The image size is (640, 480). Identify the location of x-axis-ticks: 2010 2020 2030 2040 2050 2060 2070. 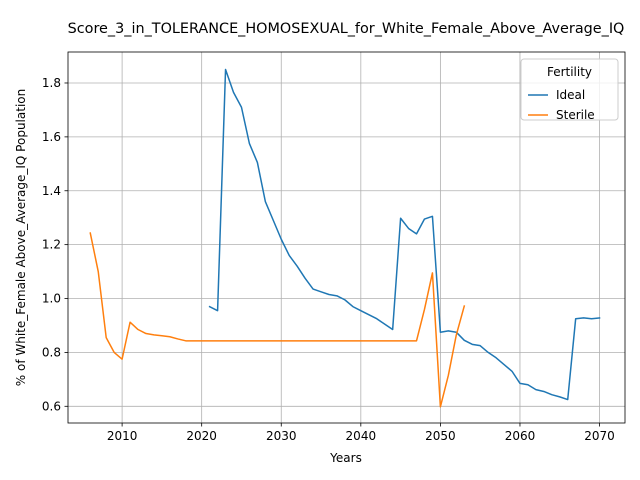
(361, 433).